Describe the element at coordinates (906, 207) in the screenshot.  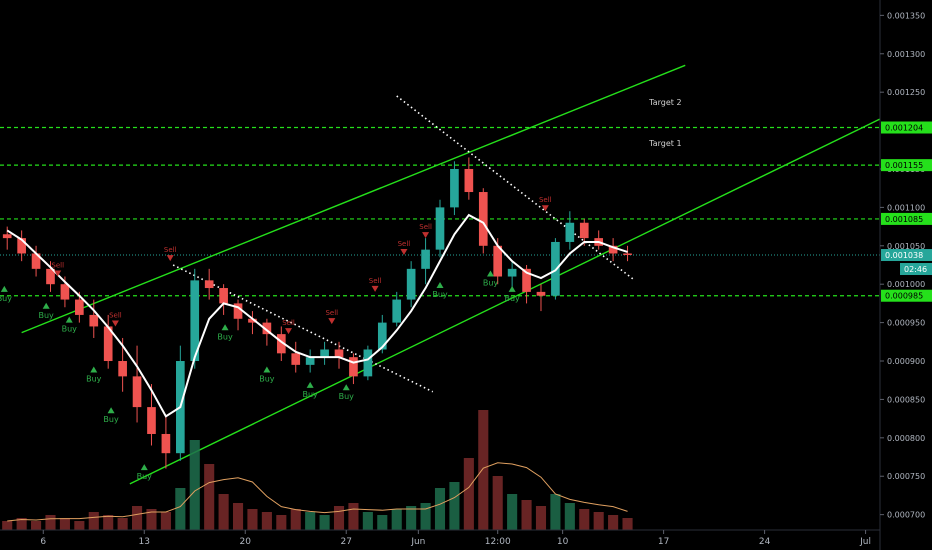
I see `price-tick-label: 0.001100` at that location.